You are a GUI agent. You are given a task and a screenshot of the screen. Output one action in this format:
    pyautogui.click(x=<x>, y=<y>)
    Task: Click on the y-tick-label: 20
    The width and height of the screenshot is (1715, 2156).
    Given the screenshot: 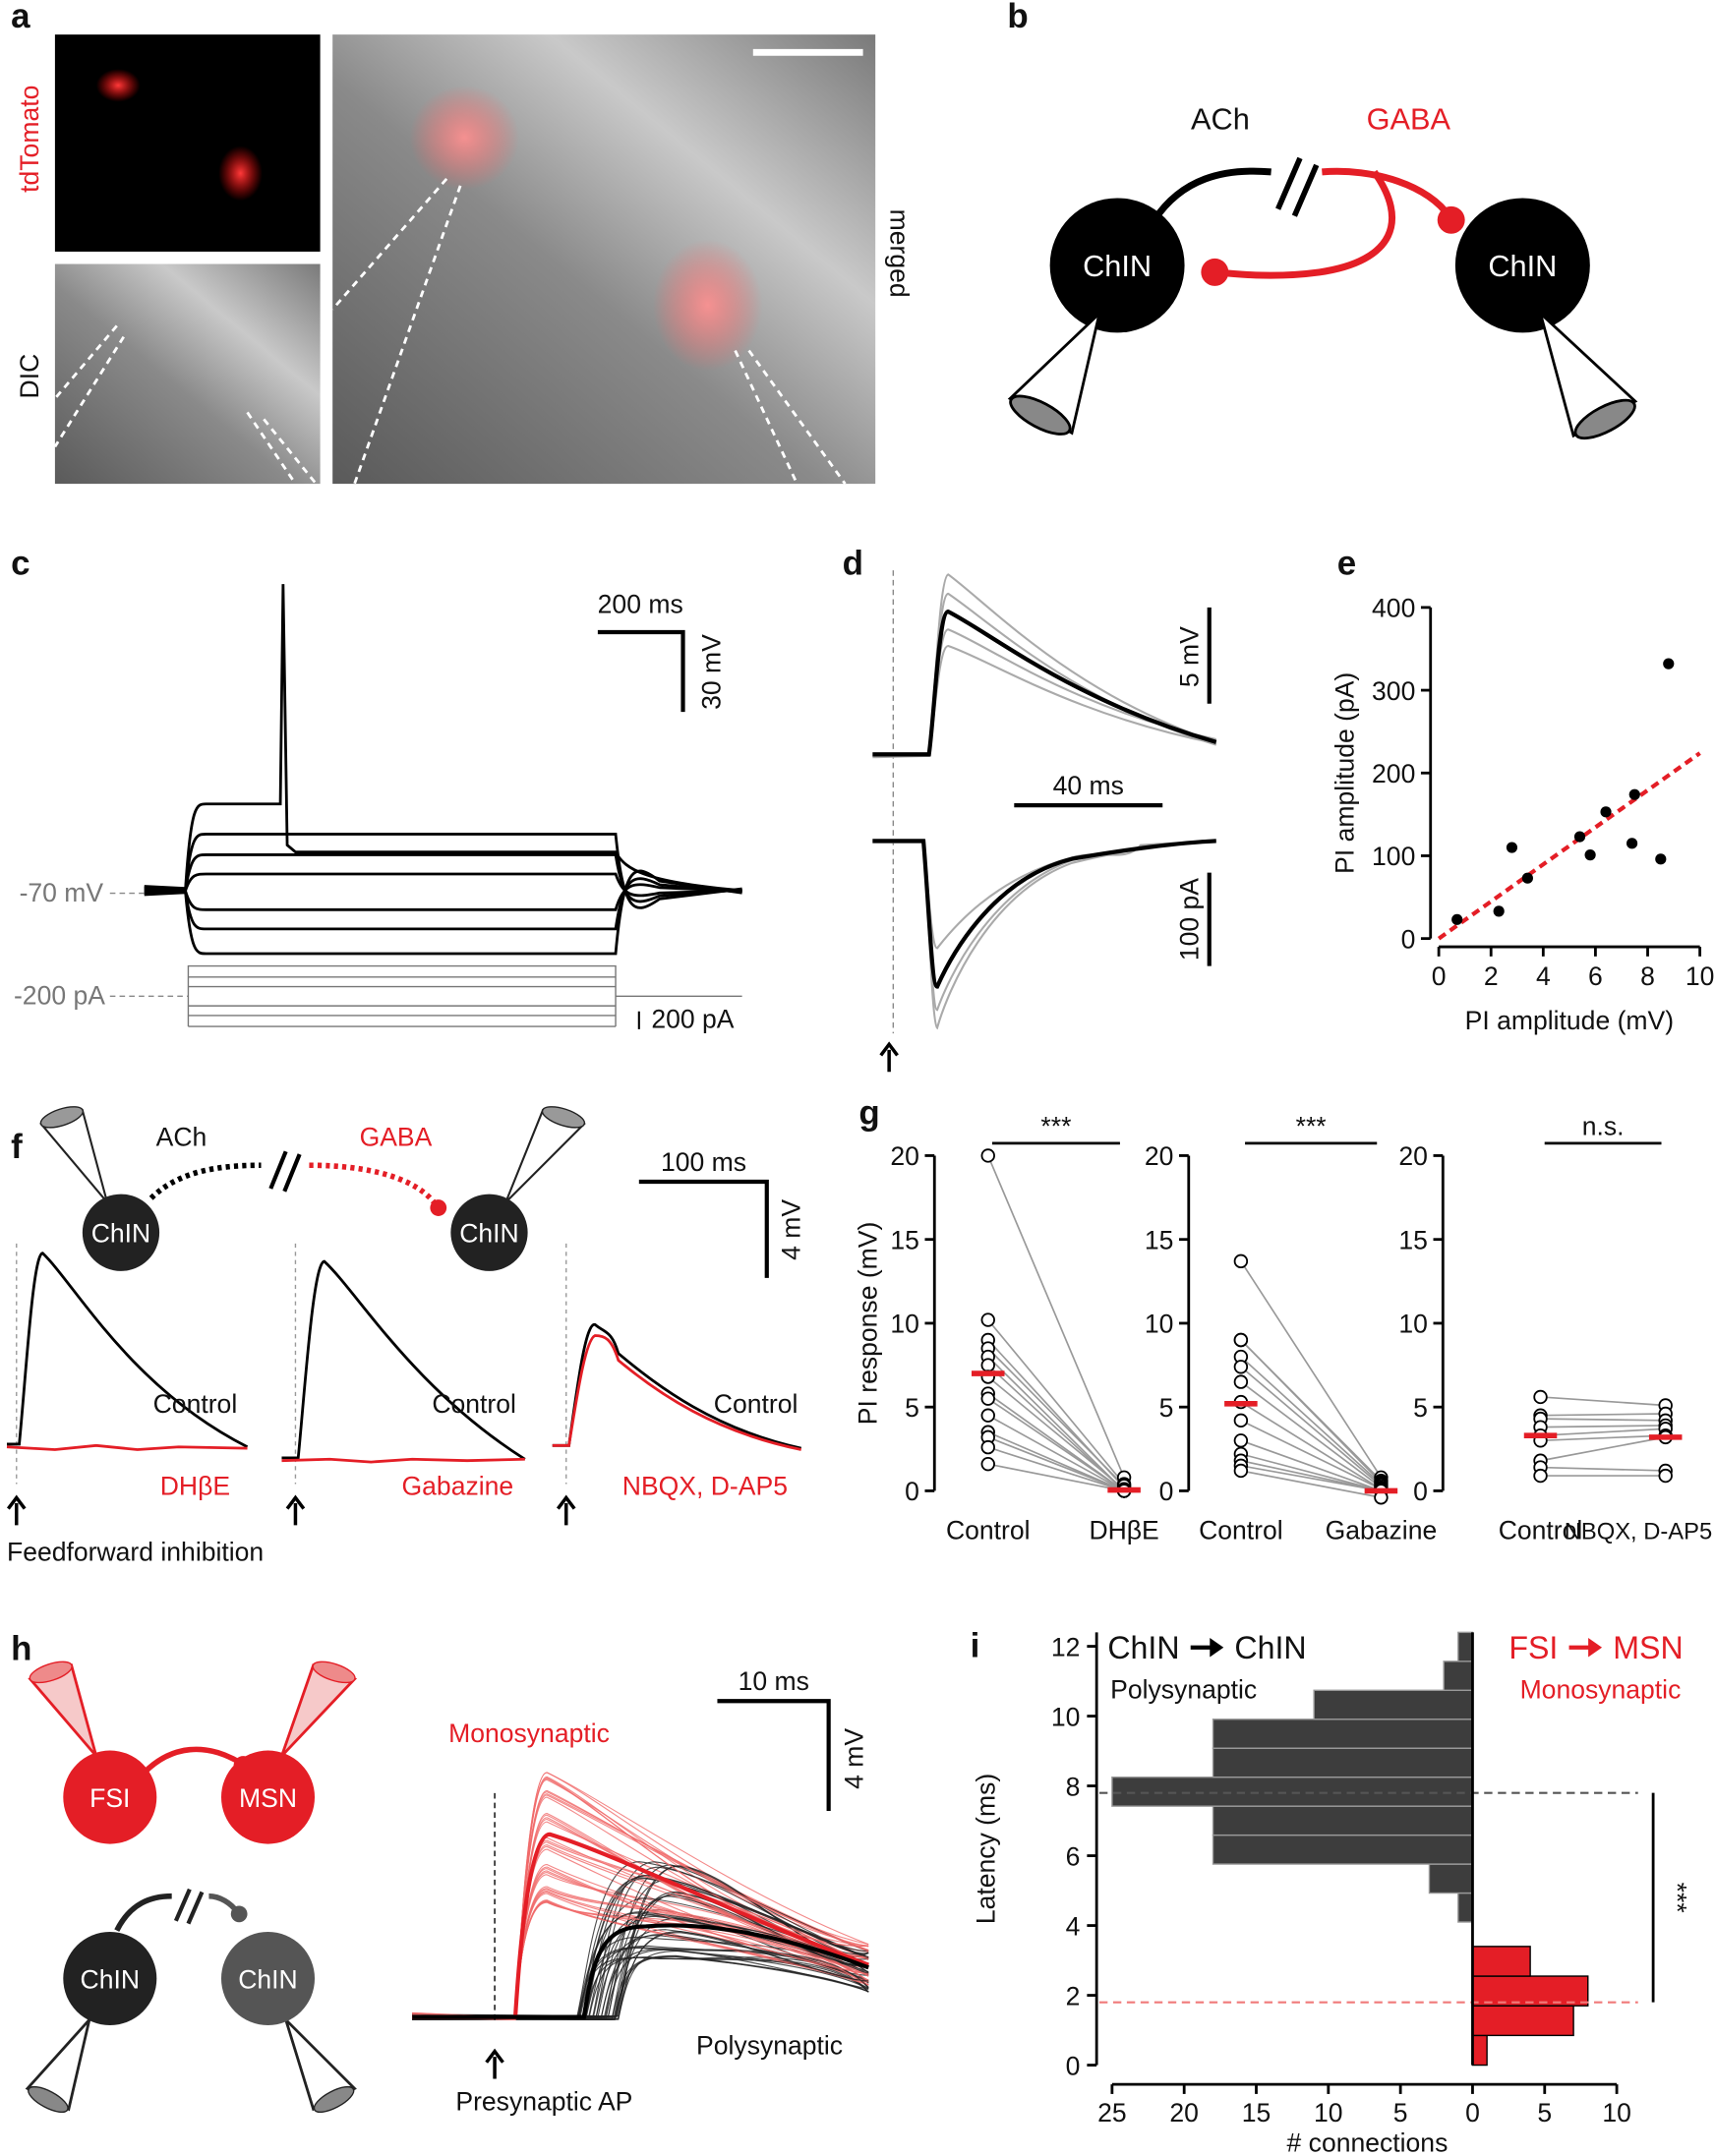 What is the action you would take?
    pyautogui.click(x=1413, y=1156)
    